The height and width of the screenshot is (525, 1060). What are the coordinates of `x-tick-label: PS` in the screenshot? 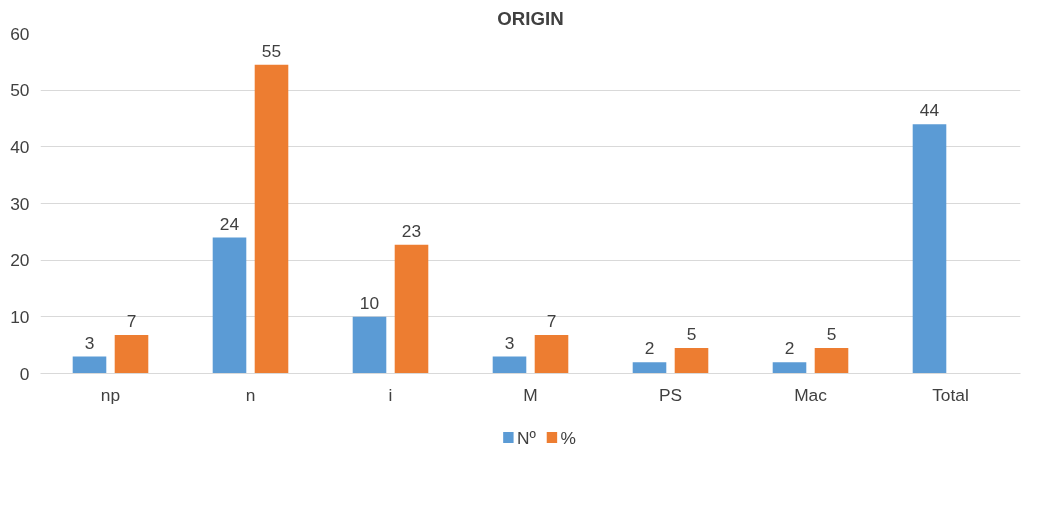 It's located at (670, 394).